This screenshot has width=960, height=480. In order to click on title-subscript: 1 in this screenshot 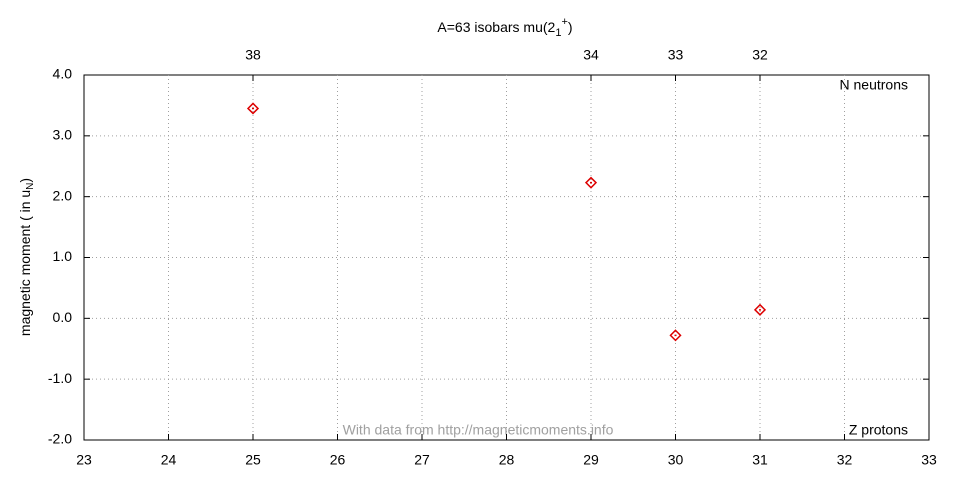, I will do `click(558, 33)`.